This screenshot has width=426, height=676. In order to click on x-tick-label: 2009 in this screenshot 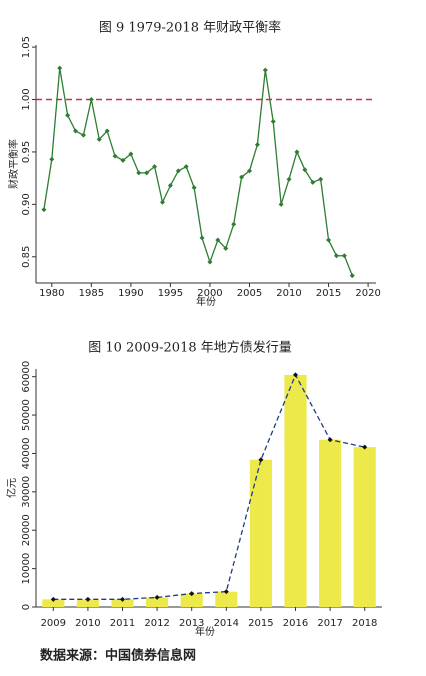, I will do `click(53, 623)`.